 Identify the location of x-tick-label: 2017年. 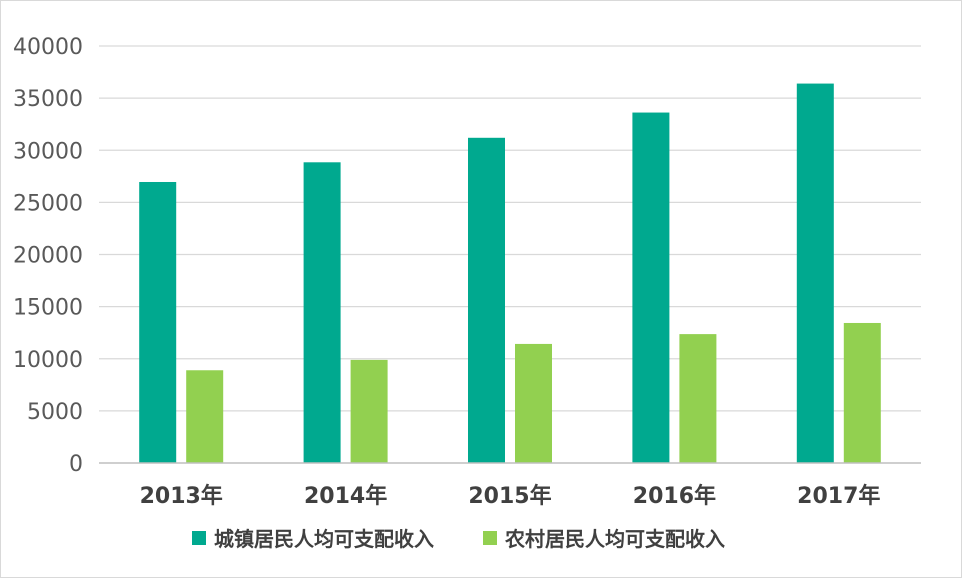
(838, 496).